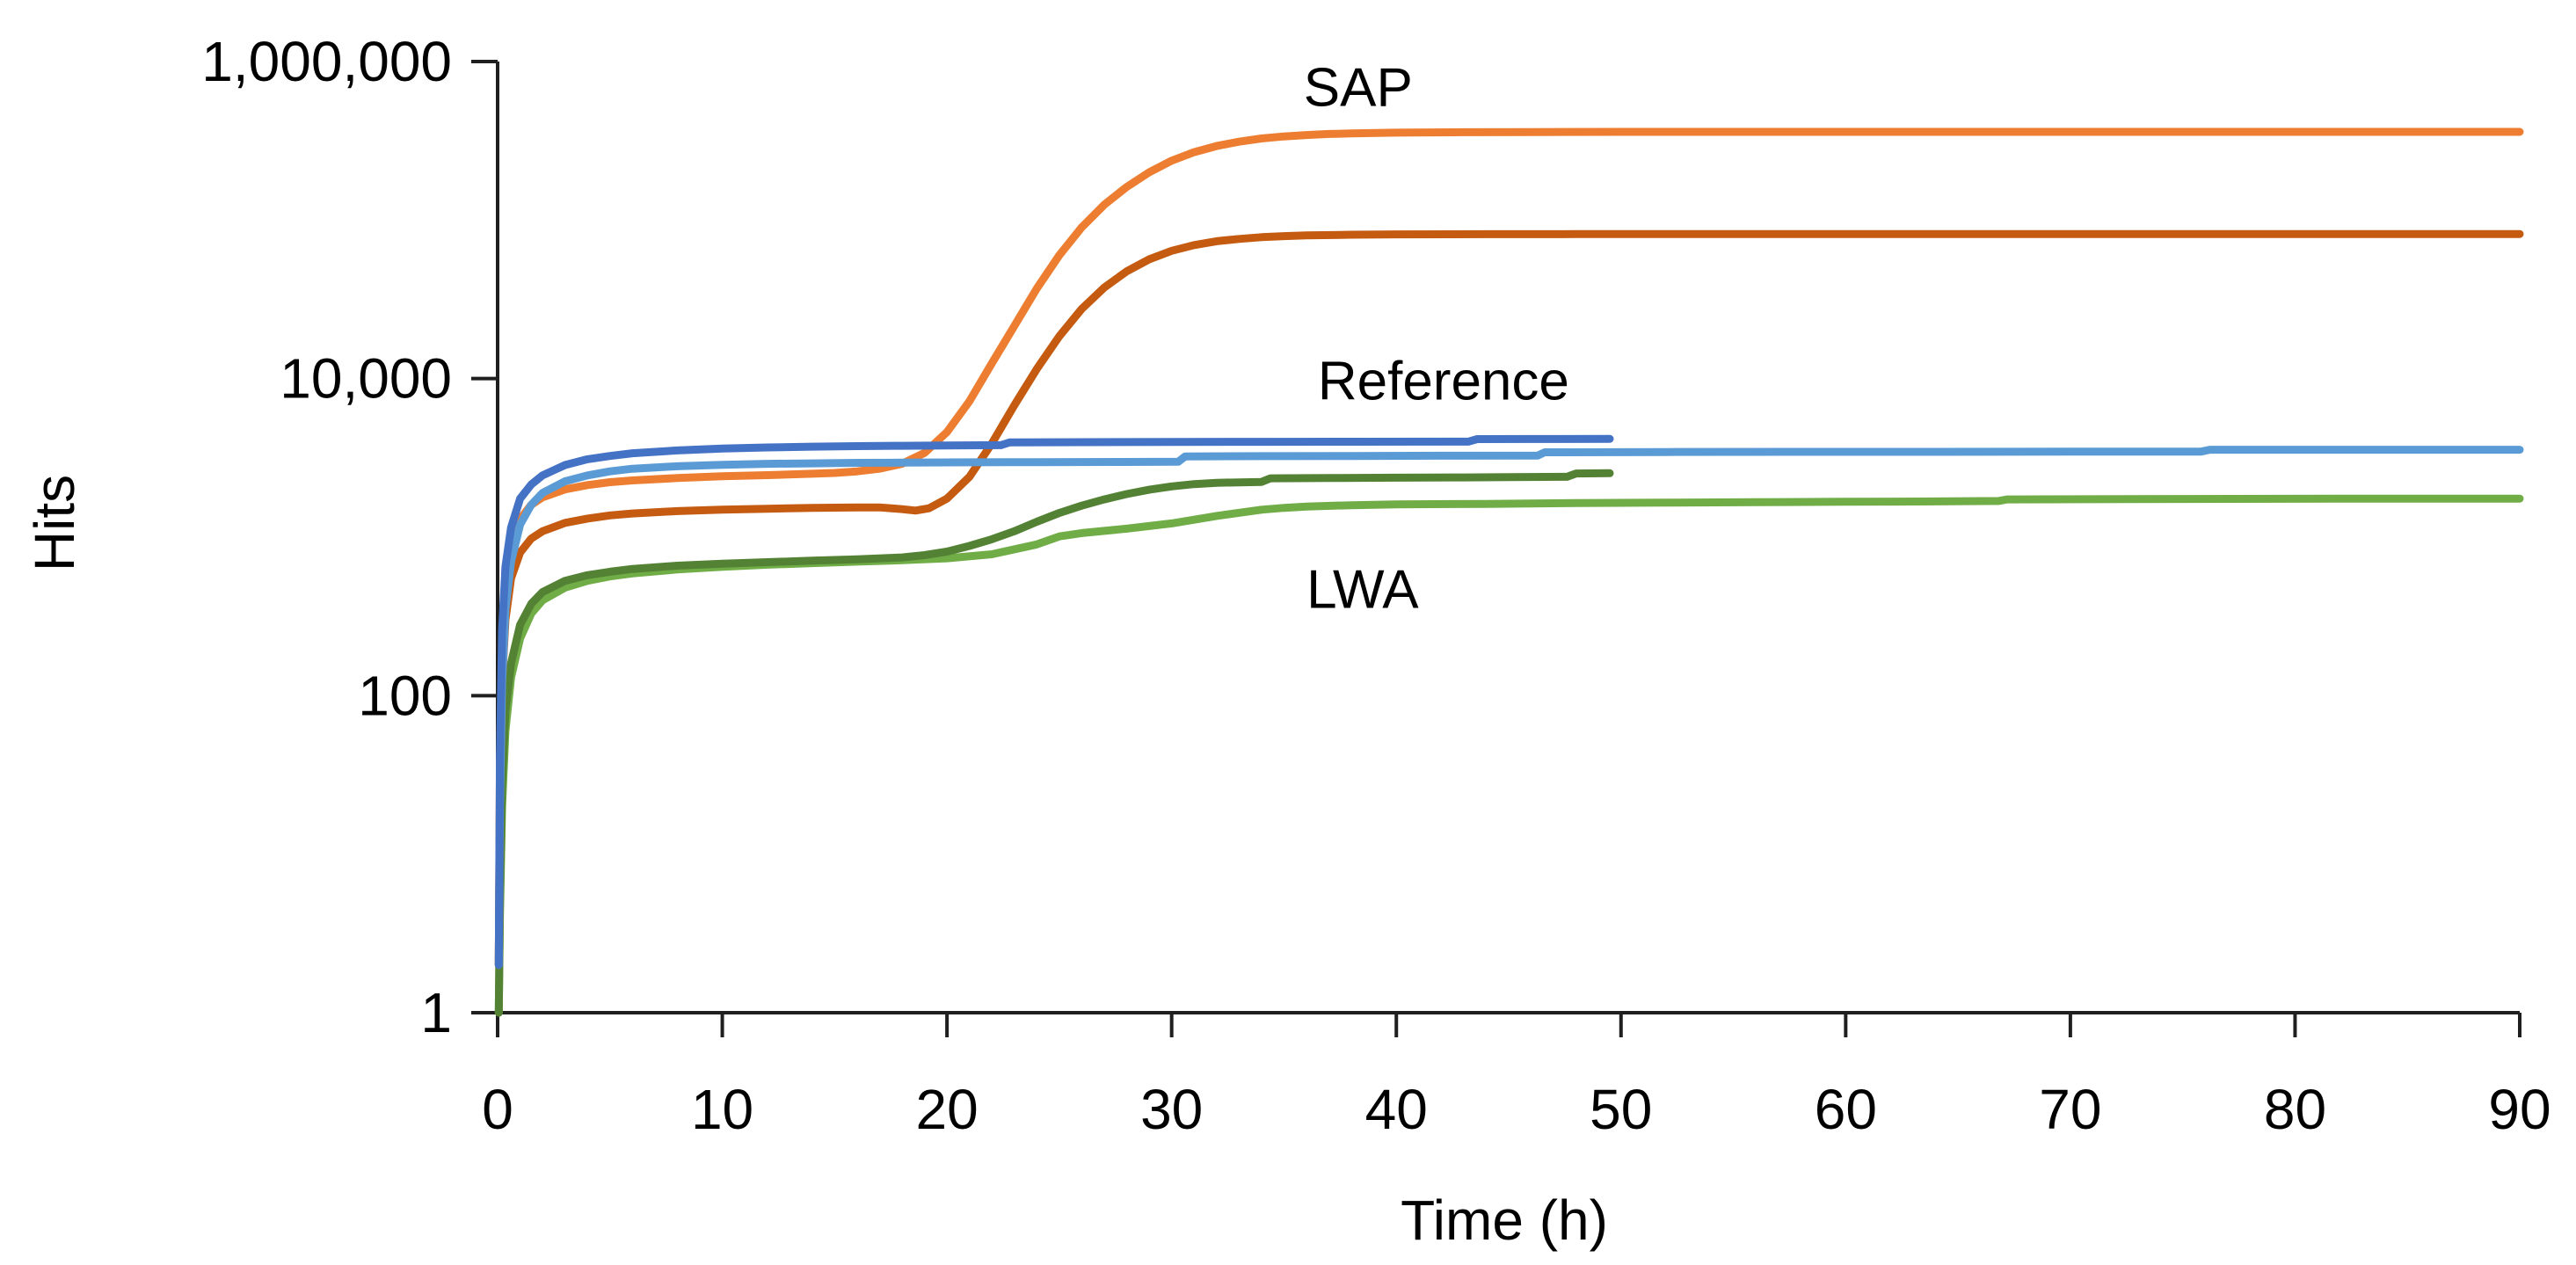 The width and height of the screenshot is (2576, 1265). Describe the element at coordinates (722, 1110) in the screenshot. I see `x-axis-tick-label: 10` at that location.